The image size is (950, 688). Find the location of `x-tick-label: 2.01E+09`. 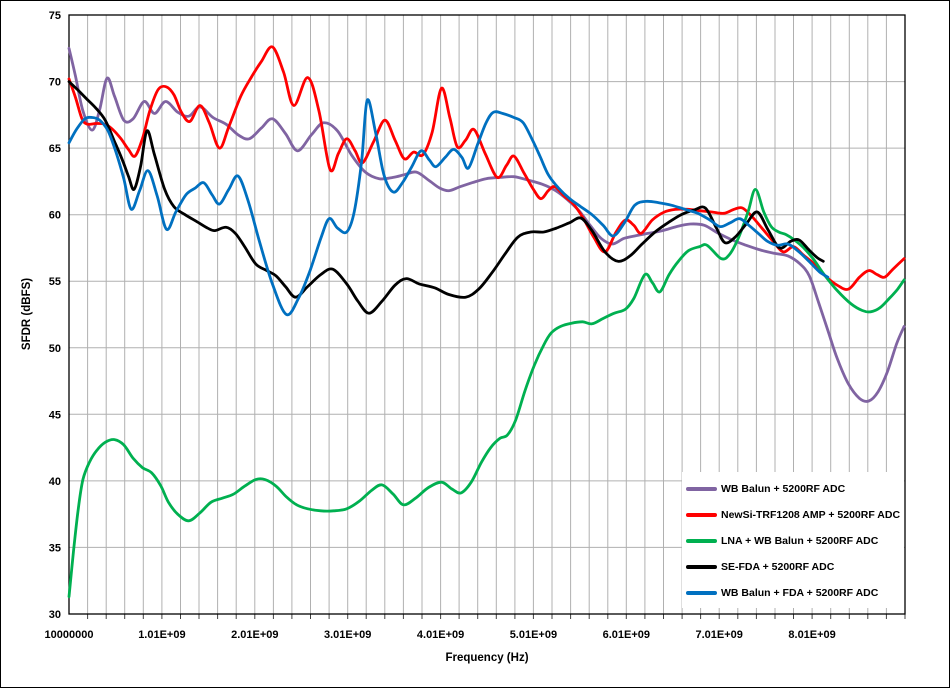

x-tick-label: 2.01E+09 is located at coordinates (254, 635).